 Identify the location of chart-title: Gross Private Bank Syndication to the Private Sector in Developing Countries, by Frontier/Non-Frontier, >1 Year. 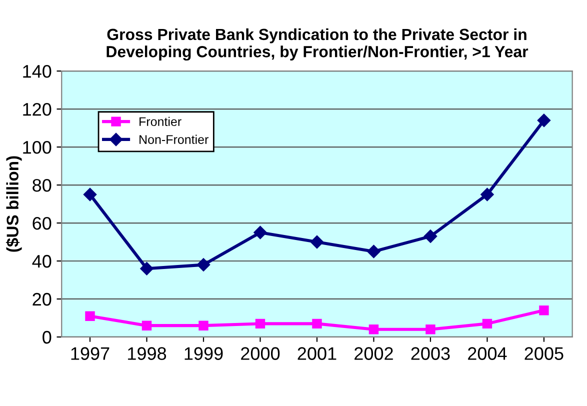
(317, 44).